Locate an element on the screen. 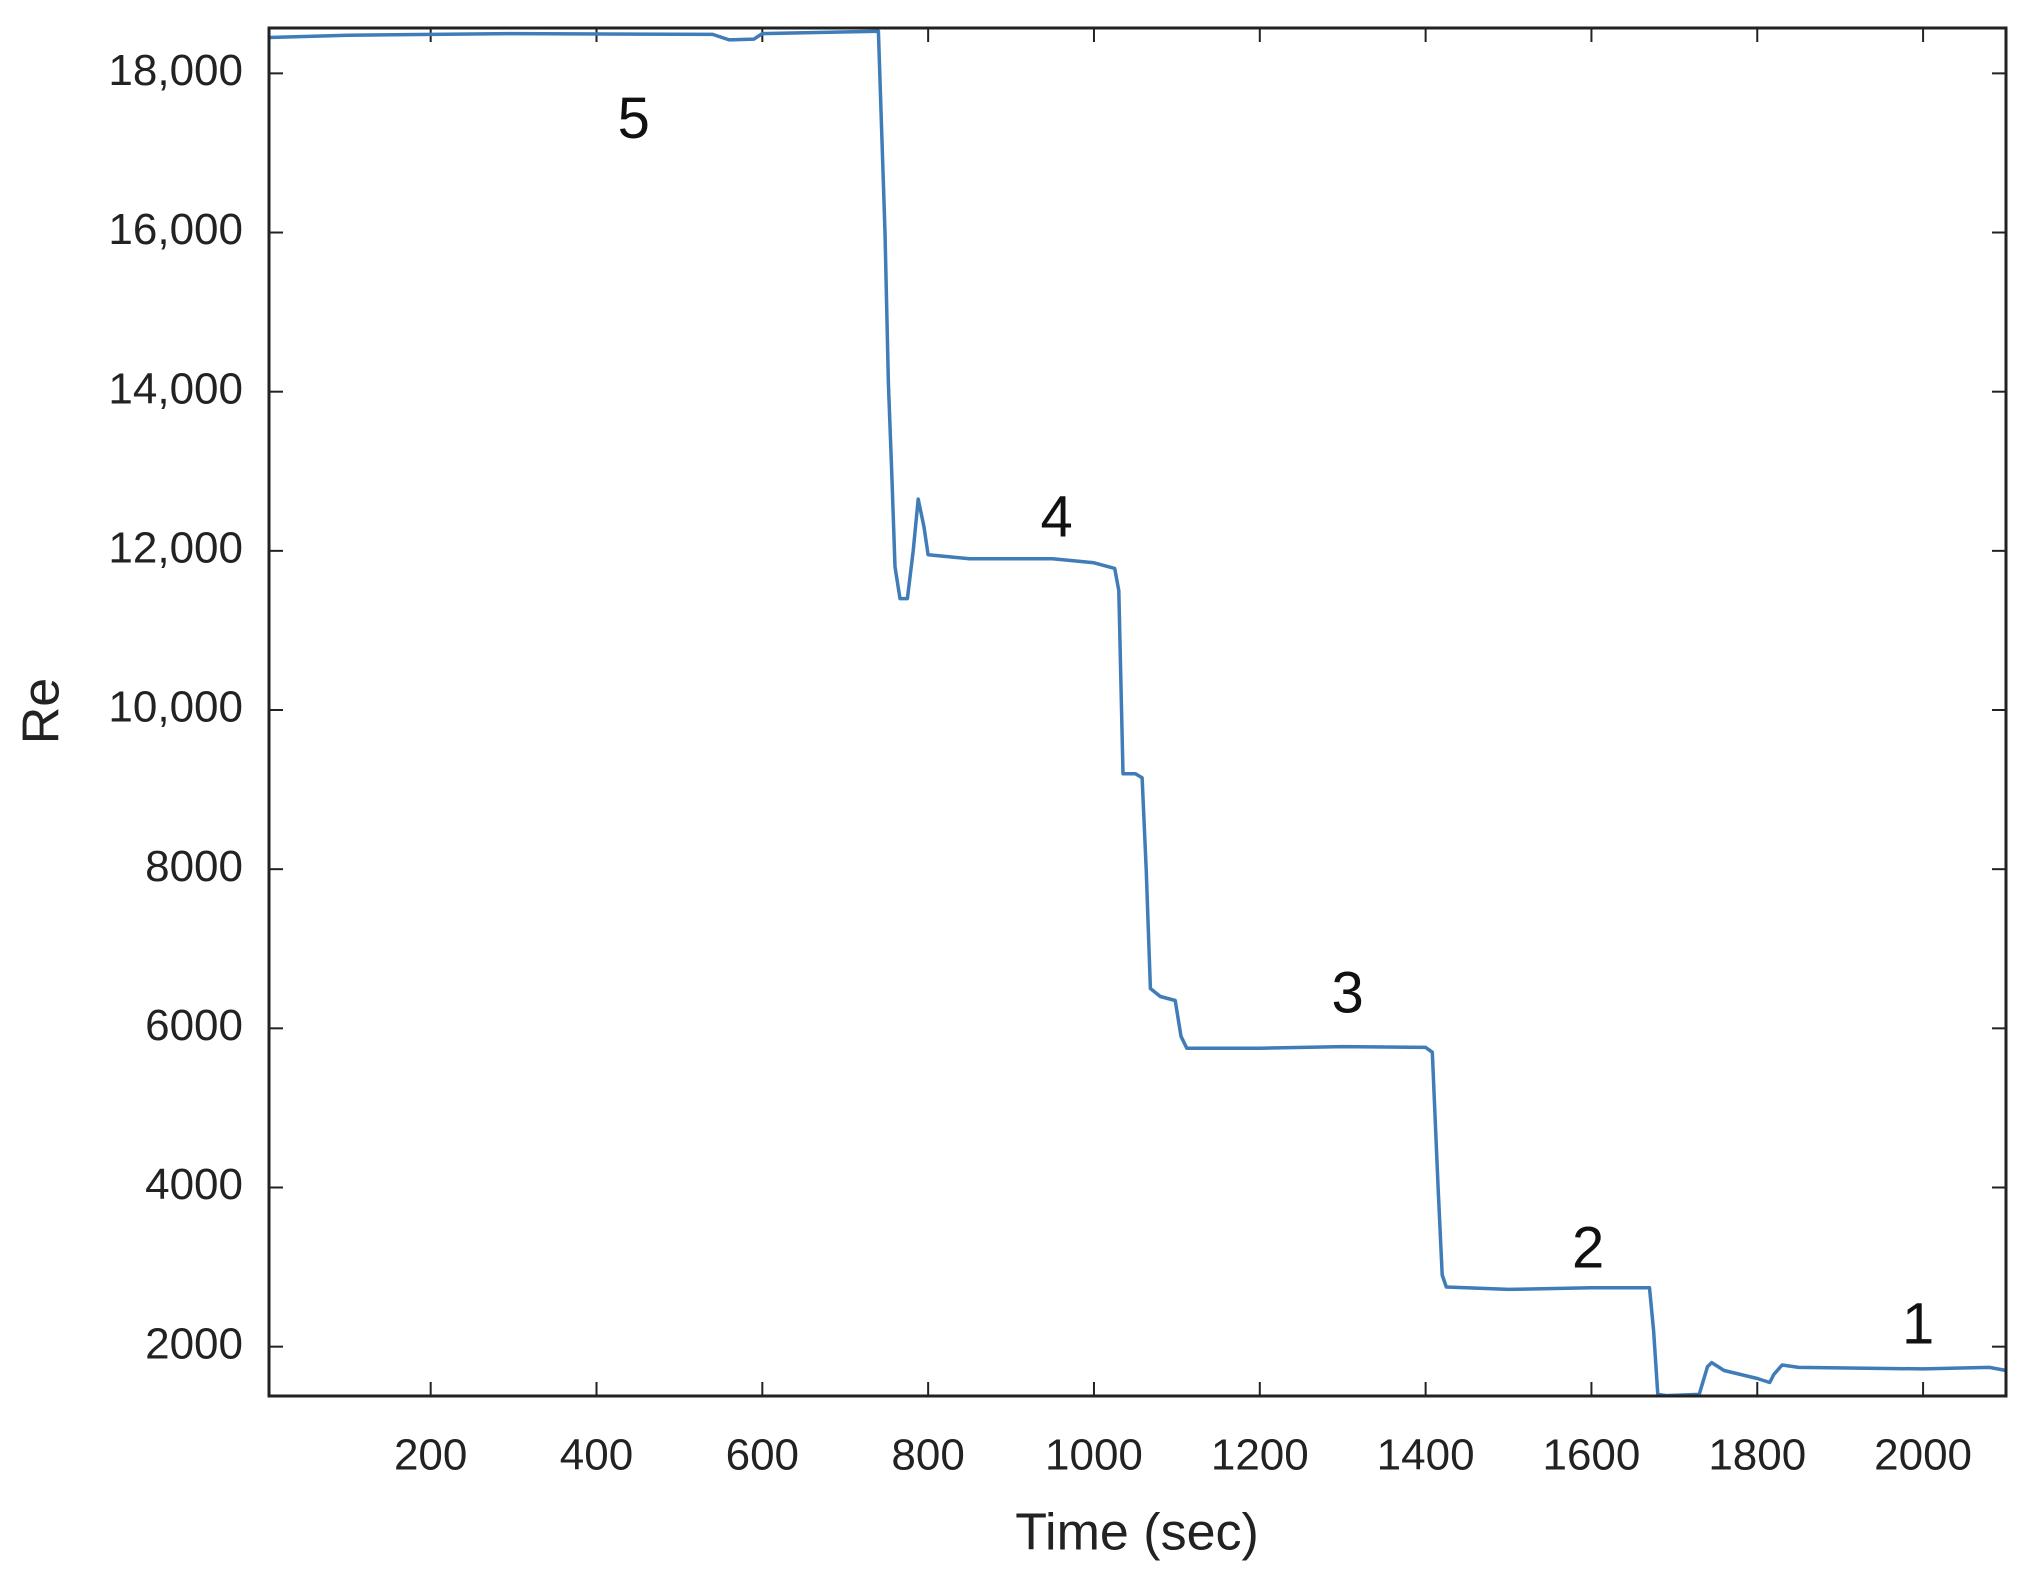  y-tick-label: 14,000 is located at coordinates (175, 388).